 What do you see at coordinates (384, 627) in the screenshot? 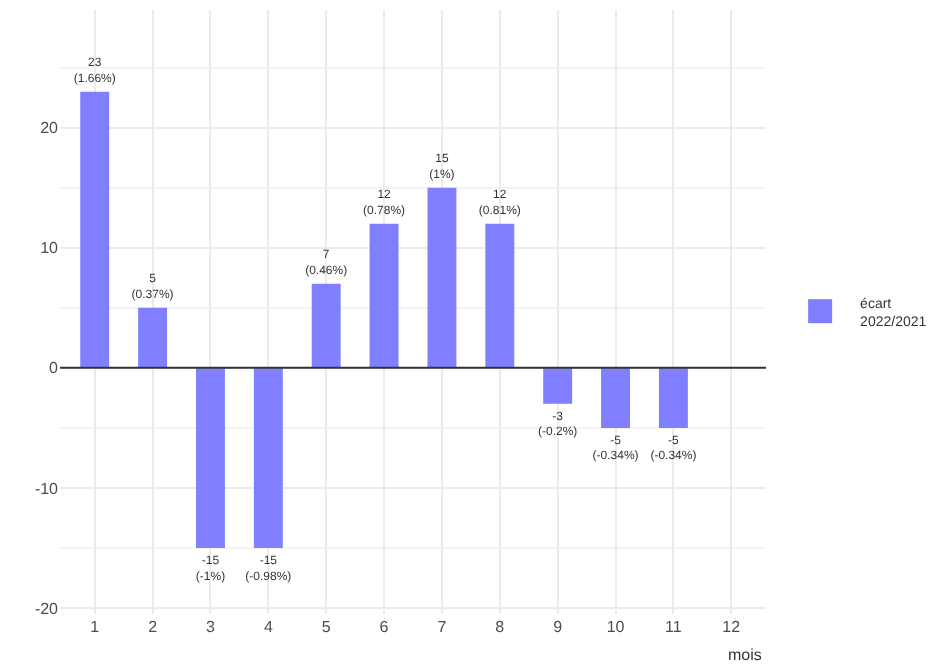
I see `x-tick-label: 6` at bounding box center [384, 627].